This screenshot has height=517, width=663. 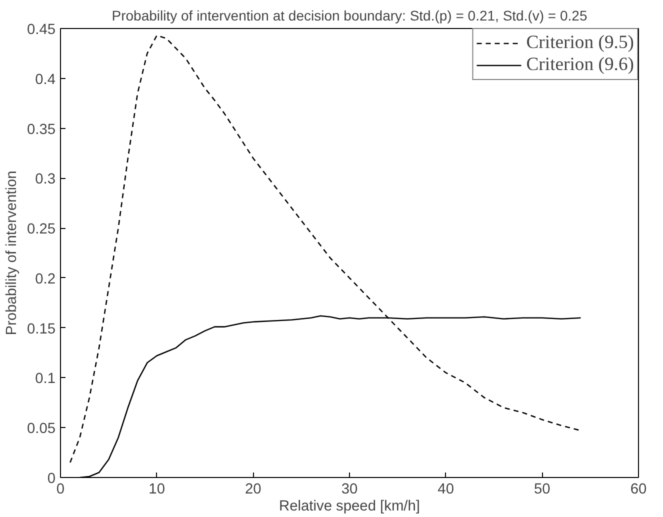 I want to click on y-tick-label: 0.1, so click(x=45, y=379).